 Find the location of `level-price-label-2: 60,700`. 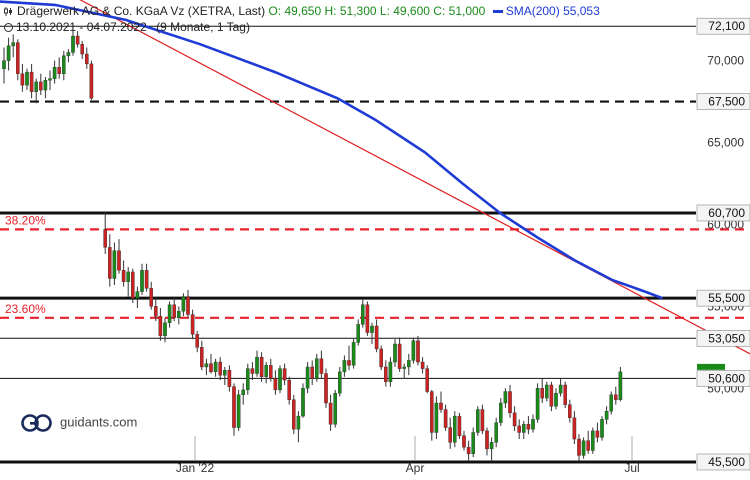

level-price-label-2: 60,700 is located at coordinates (726, 213).